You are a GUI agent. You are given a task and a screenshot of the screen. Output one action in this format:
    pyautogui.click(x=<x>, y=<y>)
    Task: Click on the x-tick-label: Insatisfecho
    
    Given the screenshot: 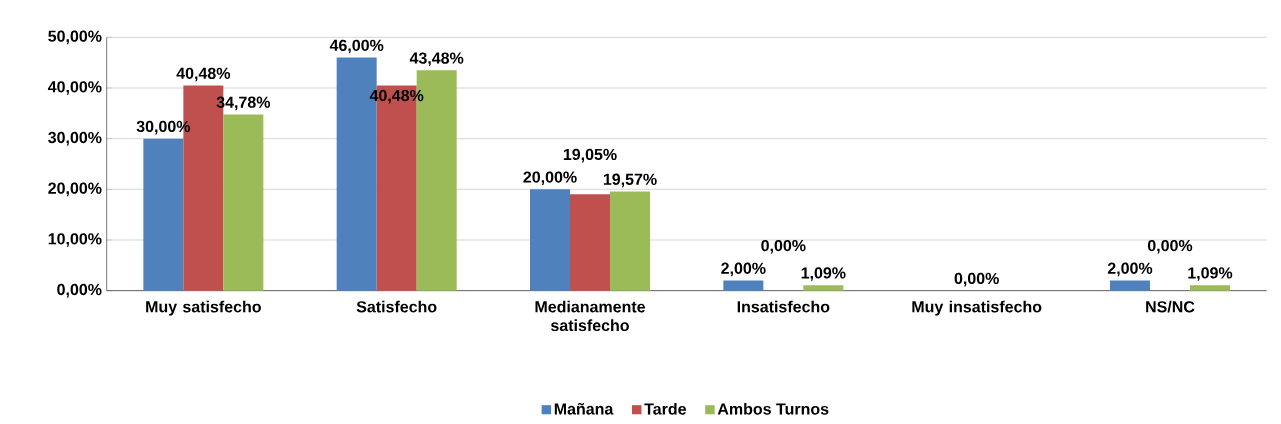 What is the action you would take?
    pyautogui.click(x=783, y=306)
    